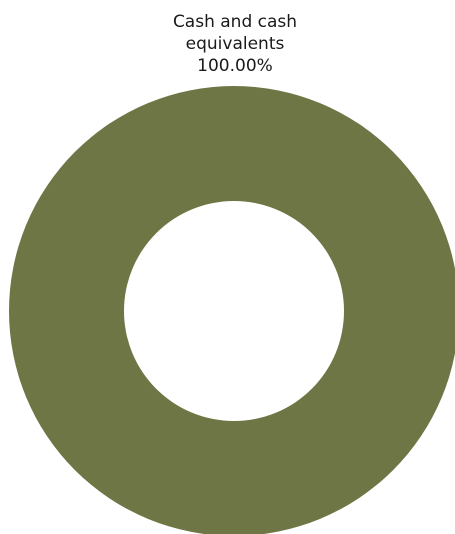 This screenshot has height=534, width=455. Describe the element at coordinates (235, 66) in the screenshot. I see `slice-label-percent: 100.00%` at that location.